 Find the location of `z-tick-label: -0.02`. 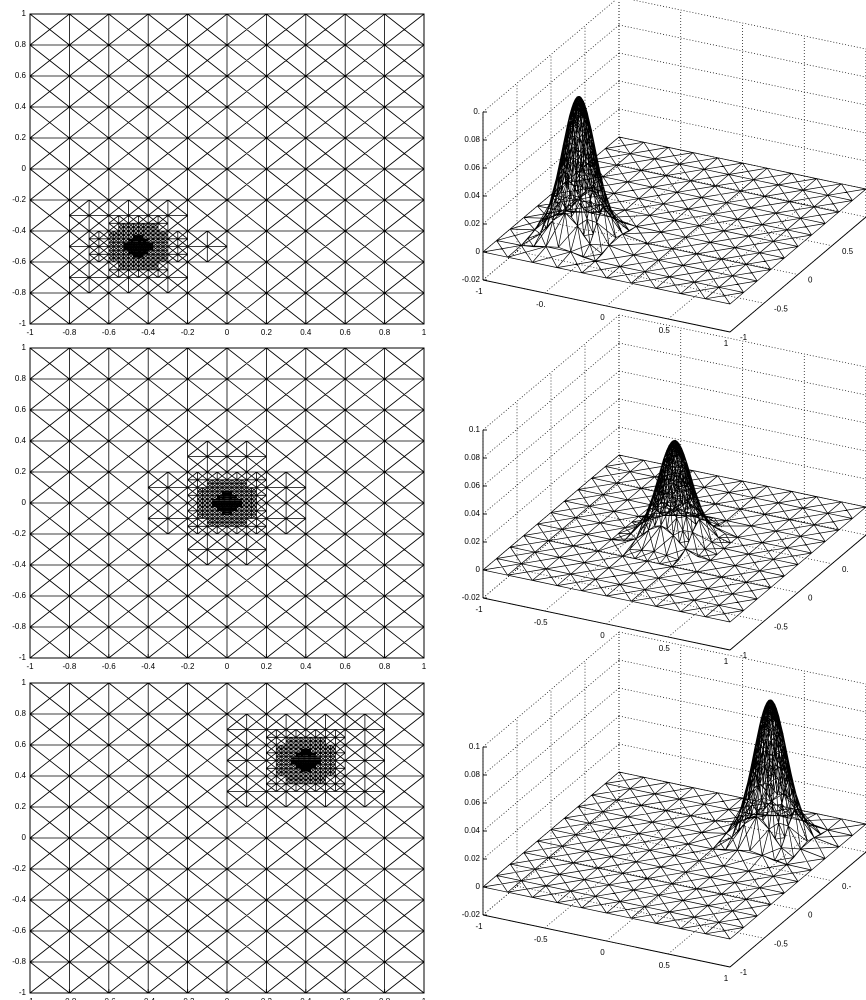

z-tick-label: -0.02 is located at coordinates (471, 914).